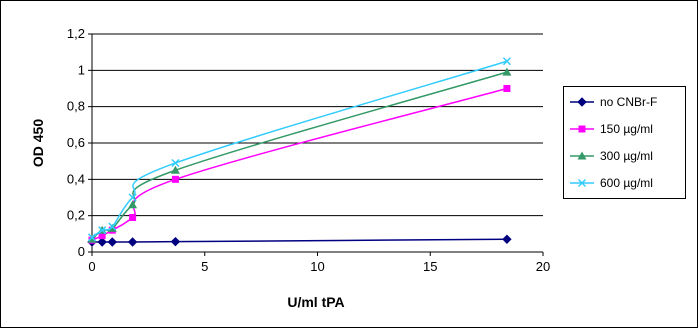 This screenshot has width=699, height=329. What do you see at coordinates (81, 251) in the screenshot?
I see `y-tick-label: 0` at bounding box center [81, 251].